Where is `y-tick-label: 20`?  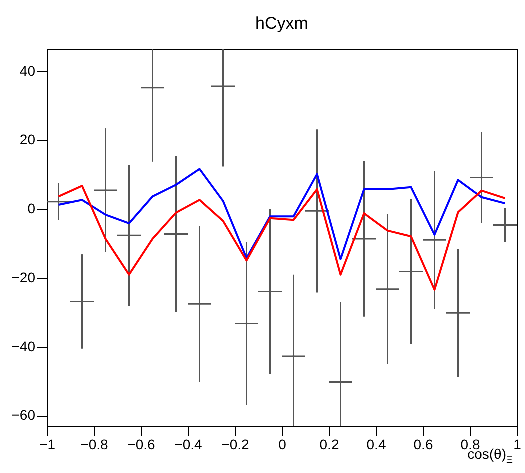 y-tick-label: 20 is located at coordinates (28, 140).